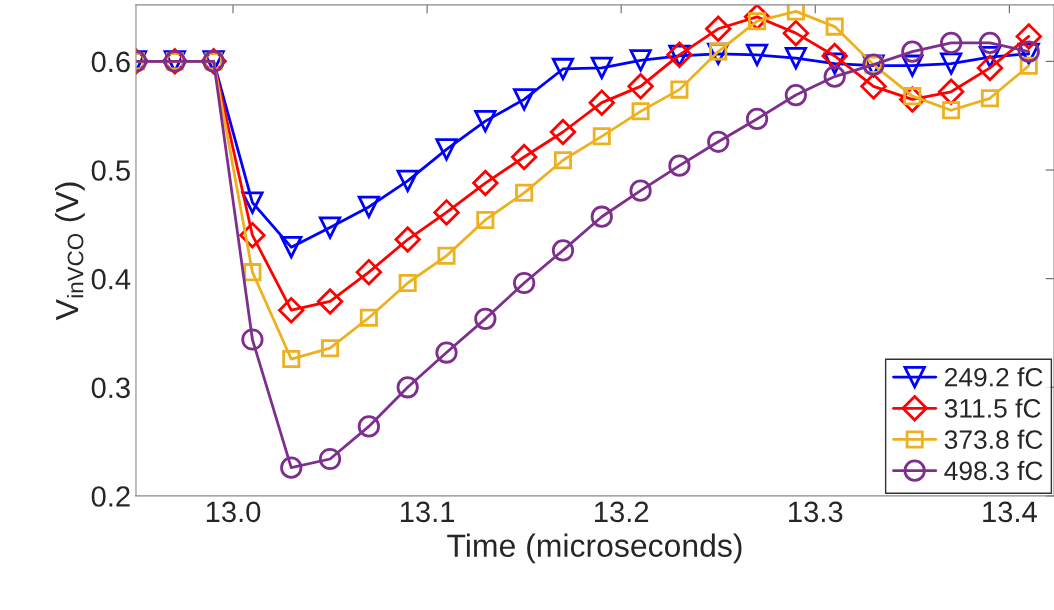  I want to click on y-tick-label: 0.2, so click(110, 496).